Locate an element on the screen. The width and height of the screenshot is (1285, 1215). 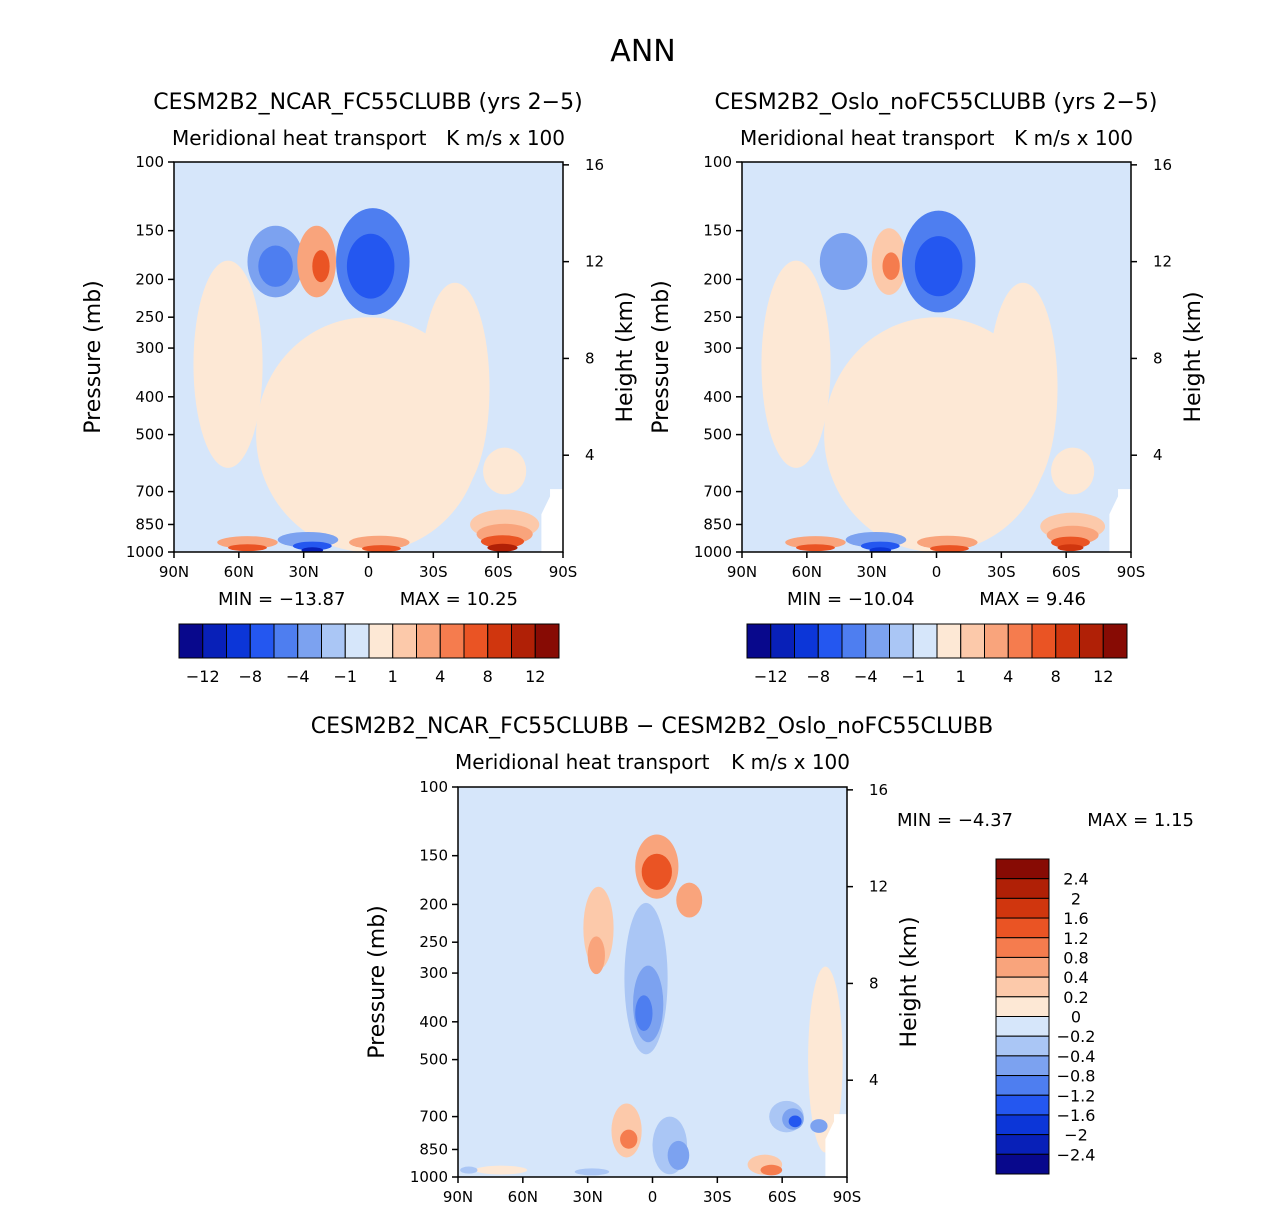
colorbar-label: −1.2 is located at coordinates (1076, 1095).